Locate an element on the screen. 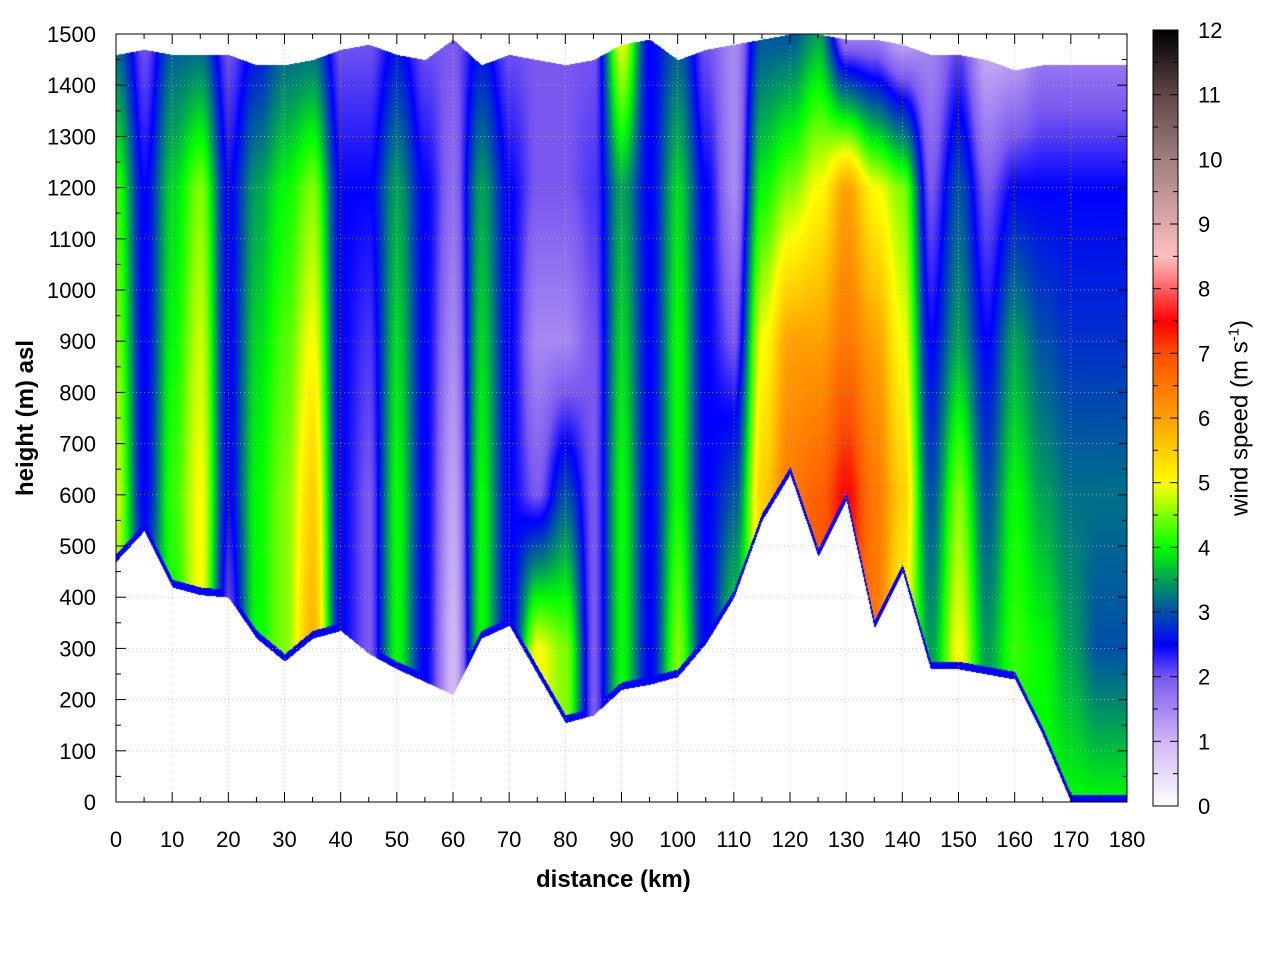 The width and height of the screenshot is (1280, 960). colorbar-tick-label: 3 is located at coordinates (1204, 612).